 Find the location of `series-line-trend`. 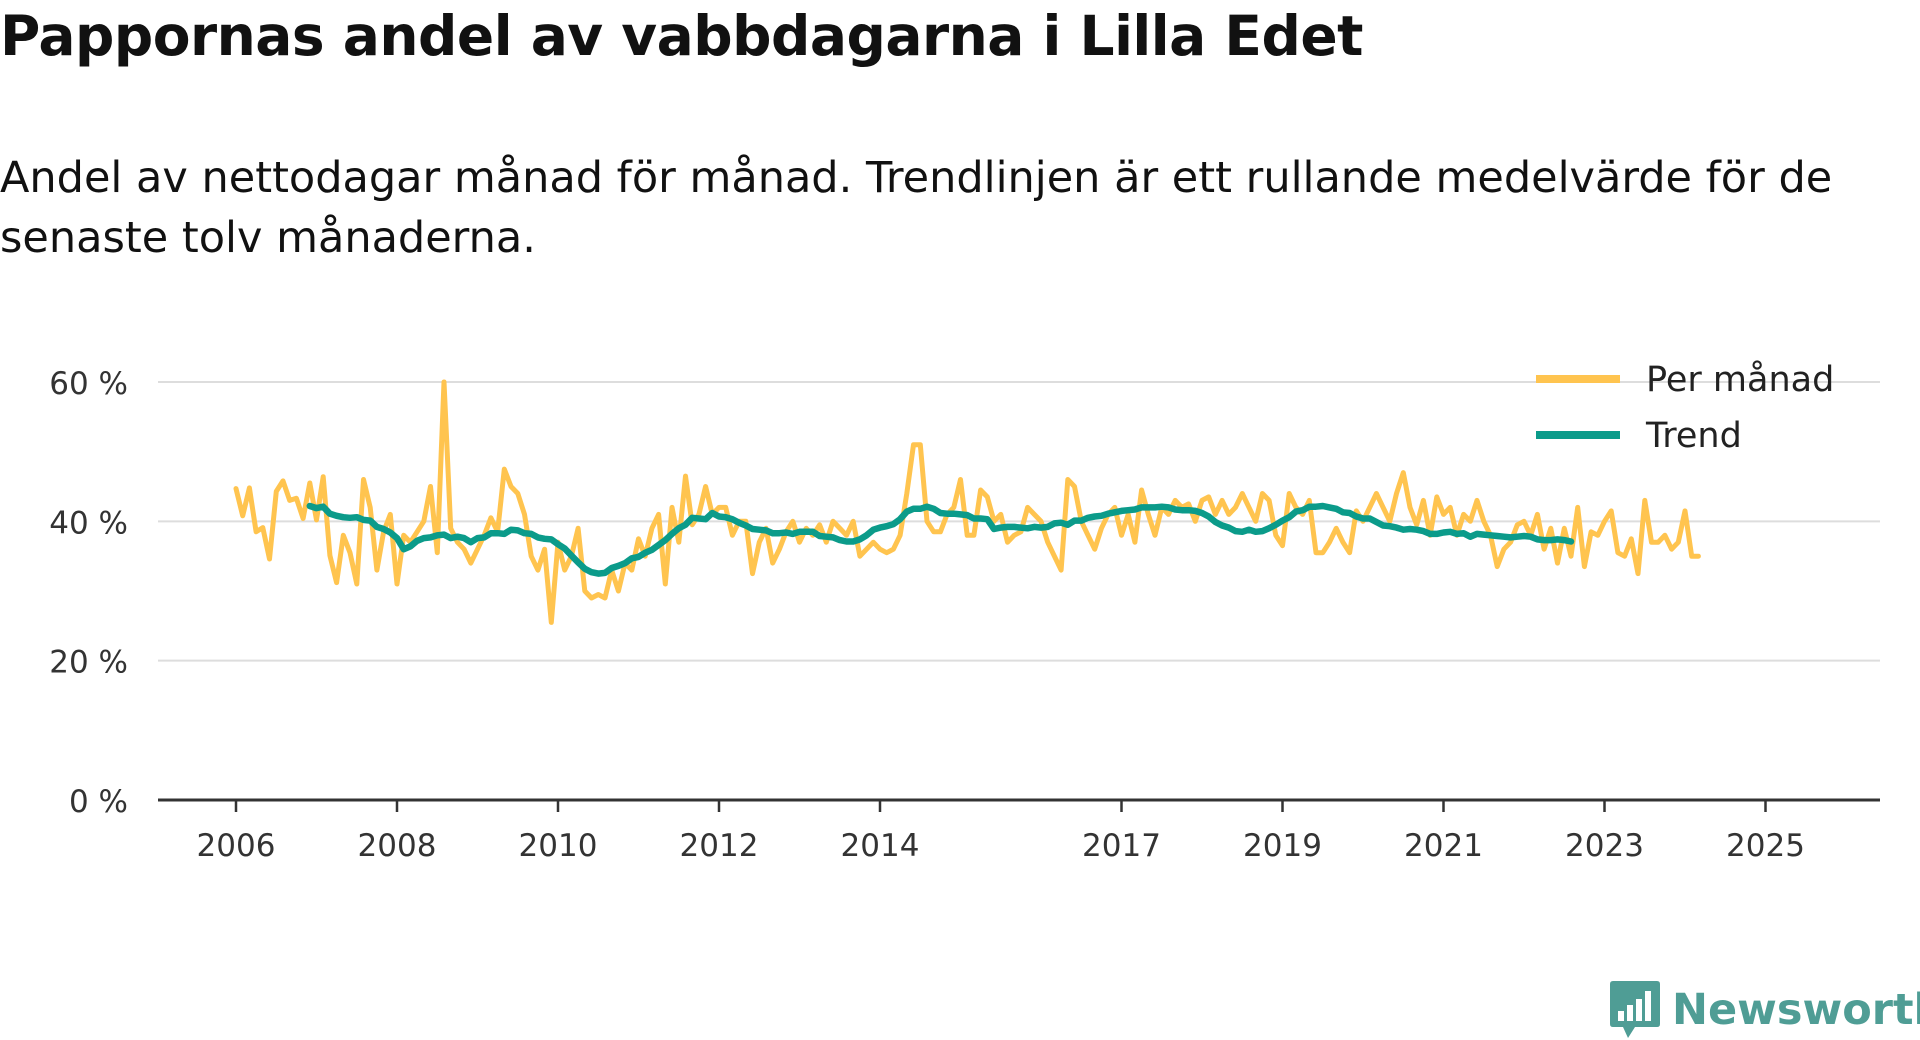

series-line-trend is located at coordinates (940, 539).